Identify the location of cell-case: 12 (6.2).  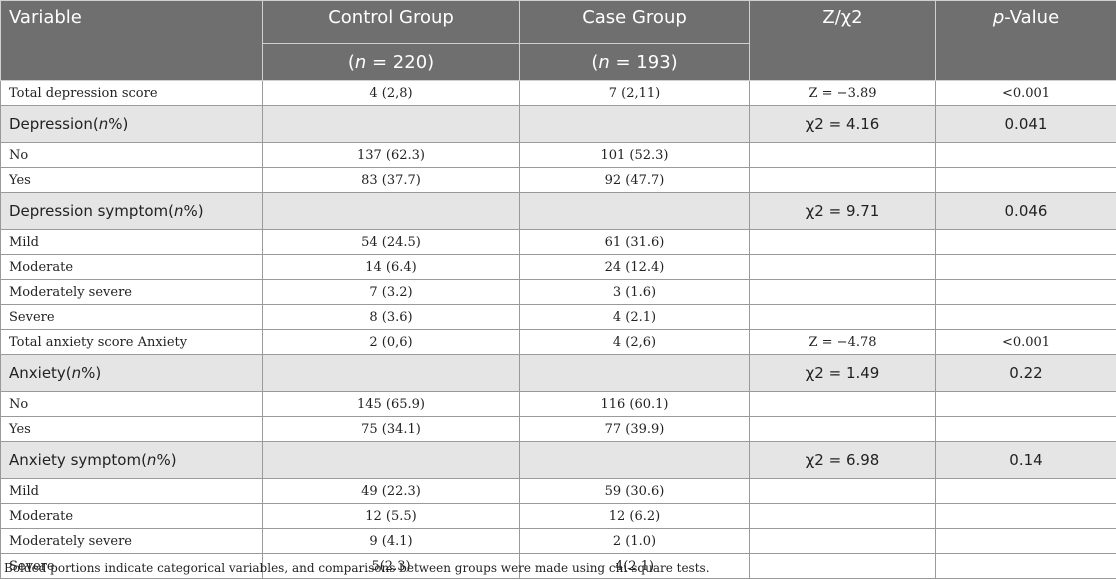
(635, 516).